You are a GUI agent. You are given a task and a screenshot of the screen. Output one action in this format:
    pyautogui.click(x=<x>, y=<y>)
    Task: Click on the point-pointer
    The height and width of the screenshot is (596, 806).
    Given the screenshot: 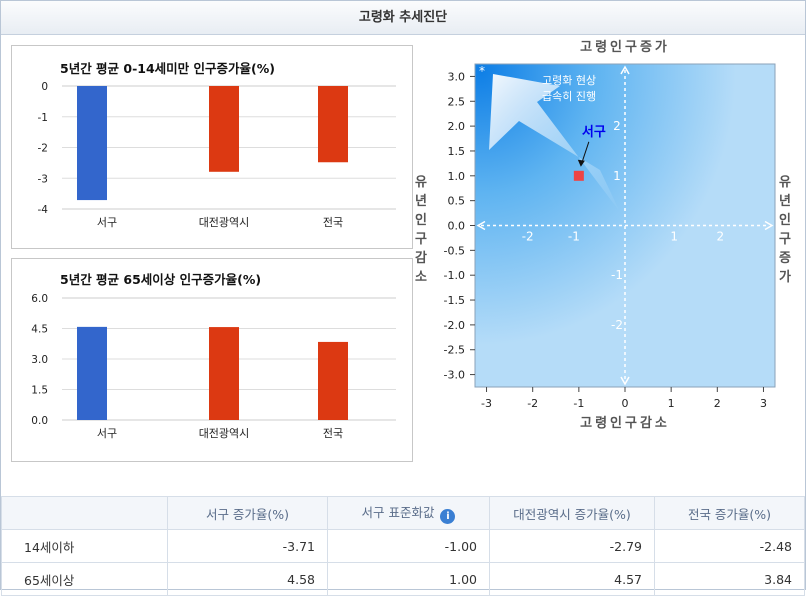 What is the action you would take?
    pyautogui.click(x=585, y=152)
    